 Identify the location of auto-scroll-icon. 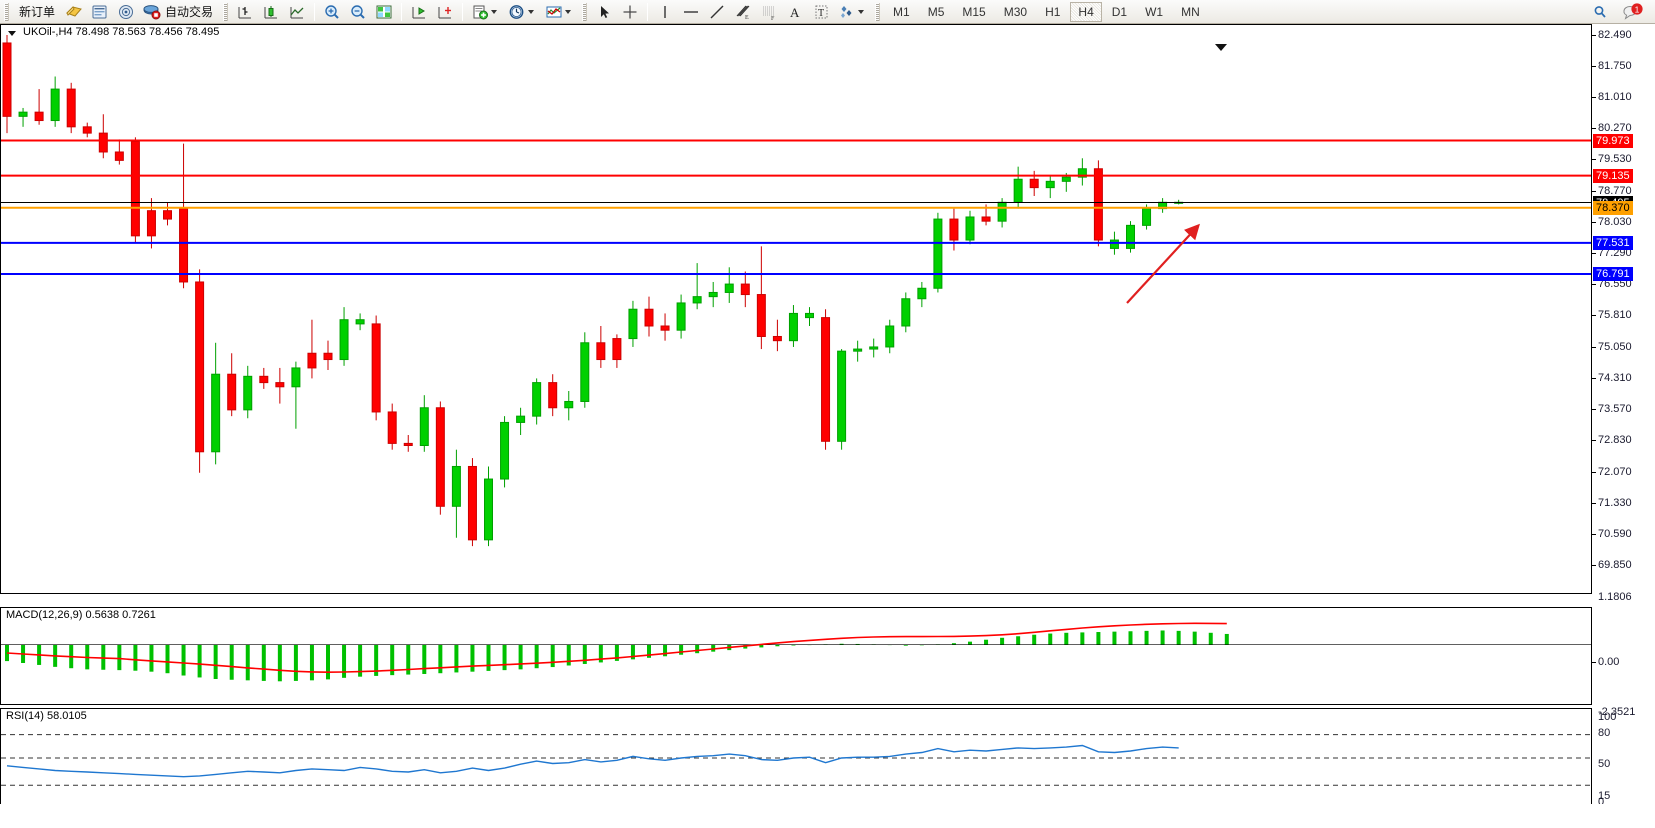
(445, 12).